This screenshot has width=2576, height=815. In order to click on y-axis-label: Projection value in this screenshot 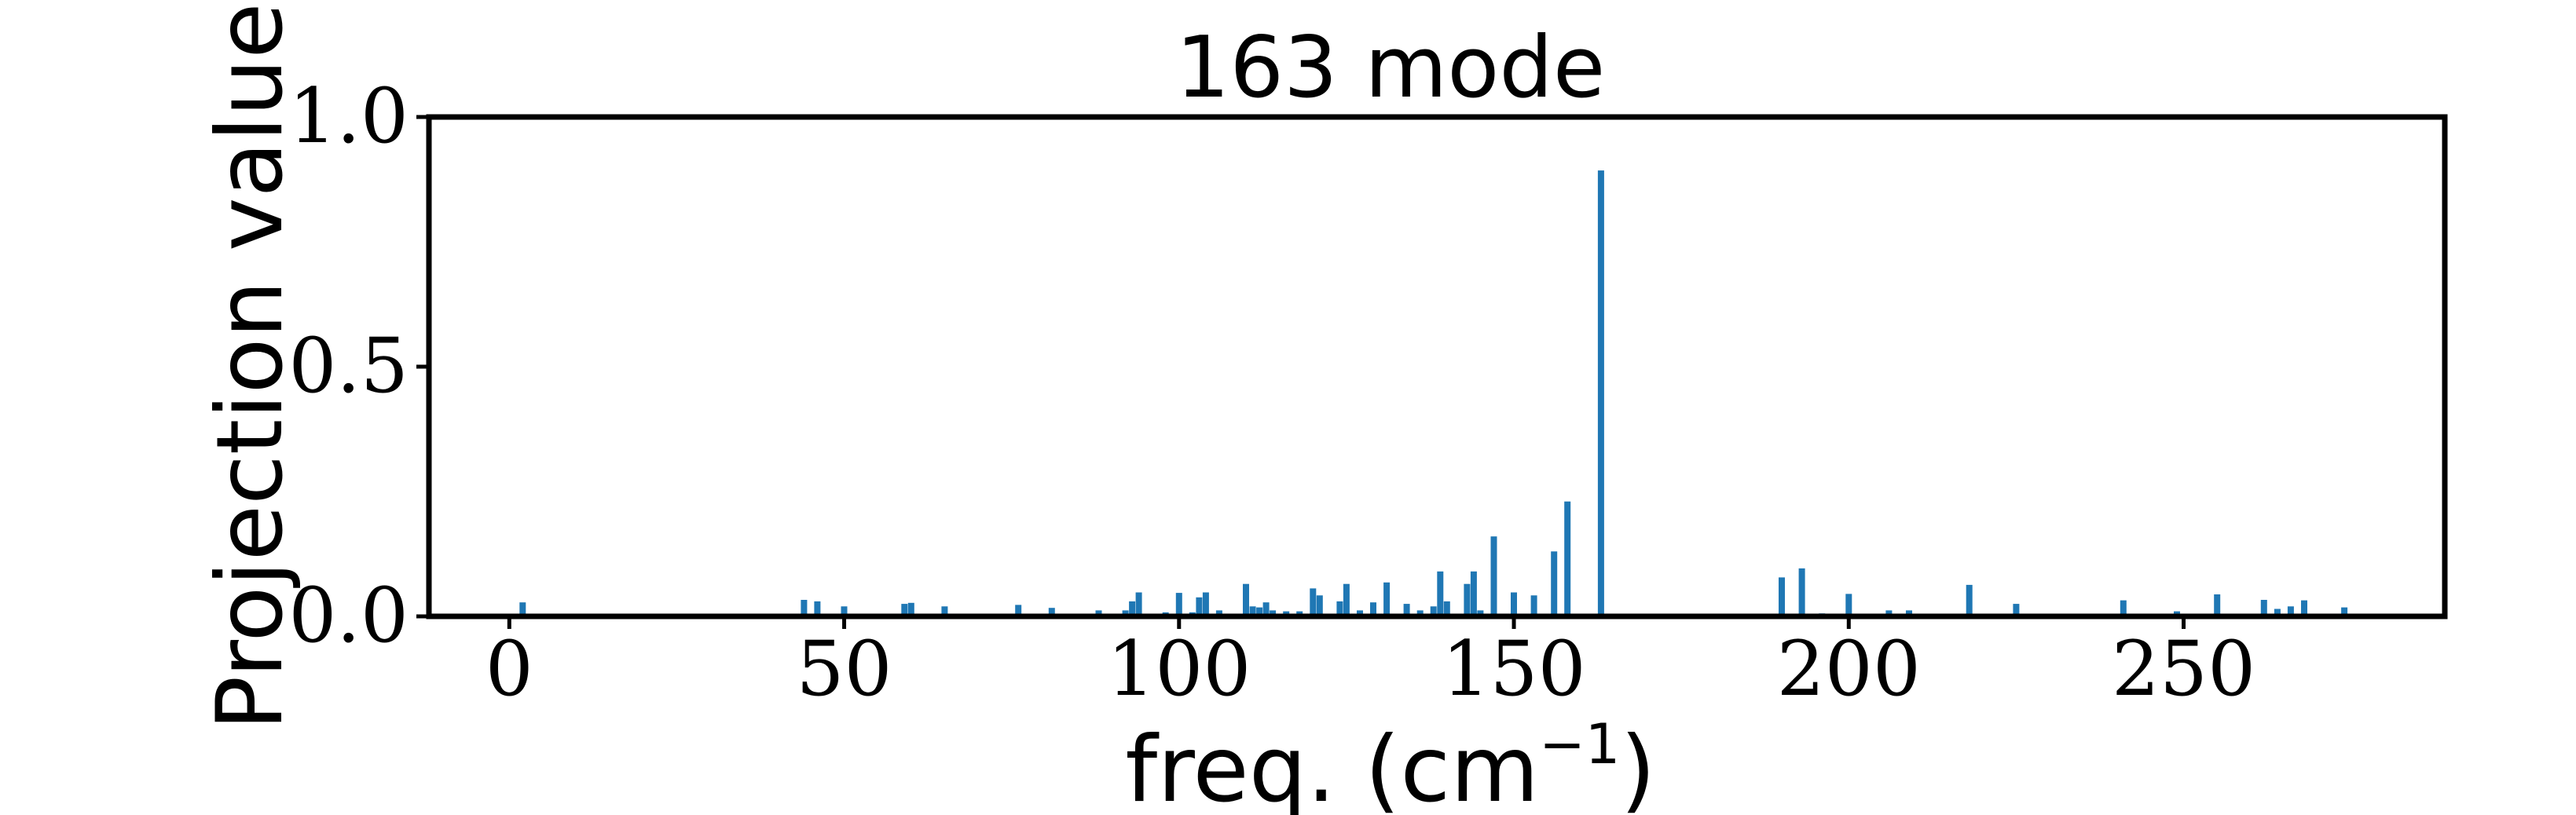, I will do `click(250, 366)`.